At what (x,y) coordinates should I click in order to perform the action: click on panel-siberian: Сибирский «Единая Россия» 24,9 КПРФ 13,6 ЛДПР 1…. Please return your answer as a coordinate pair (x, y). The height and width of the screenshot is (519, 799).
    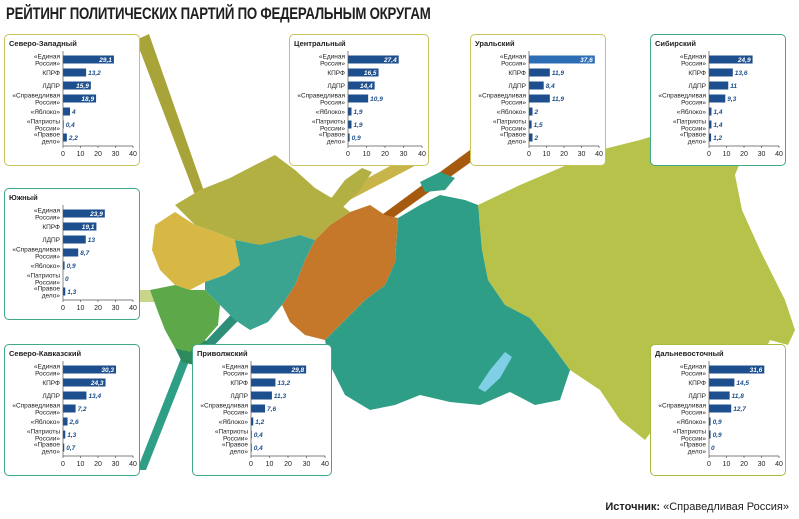
    Looking at the image, I should click on (718, 100).